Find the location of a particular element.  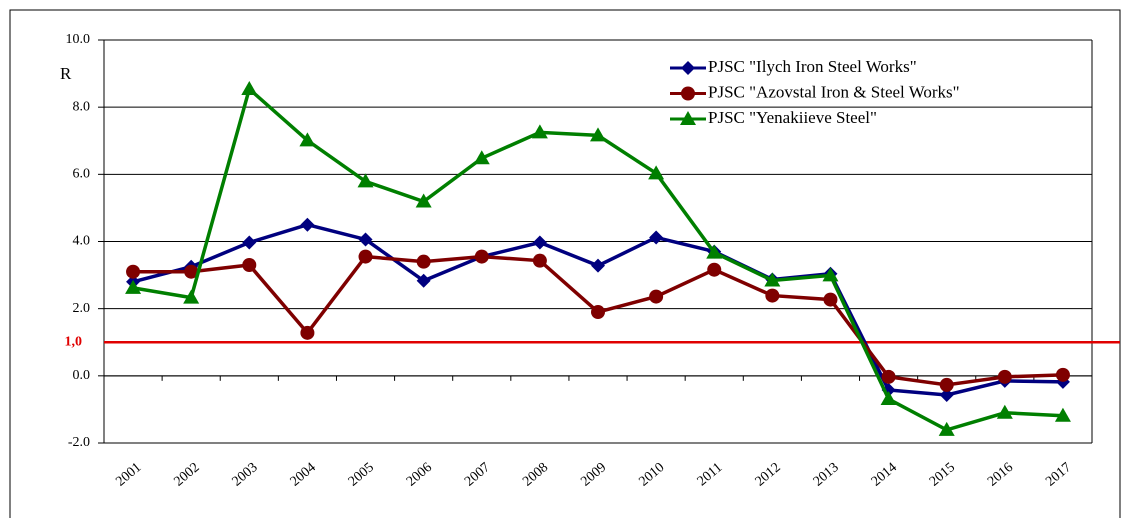

x-tick-label: 2012 is located at coordinates (768, 474).